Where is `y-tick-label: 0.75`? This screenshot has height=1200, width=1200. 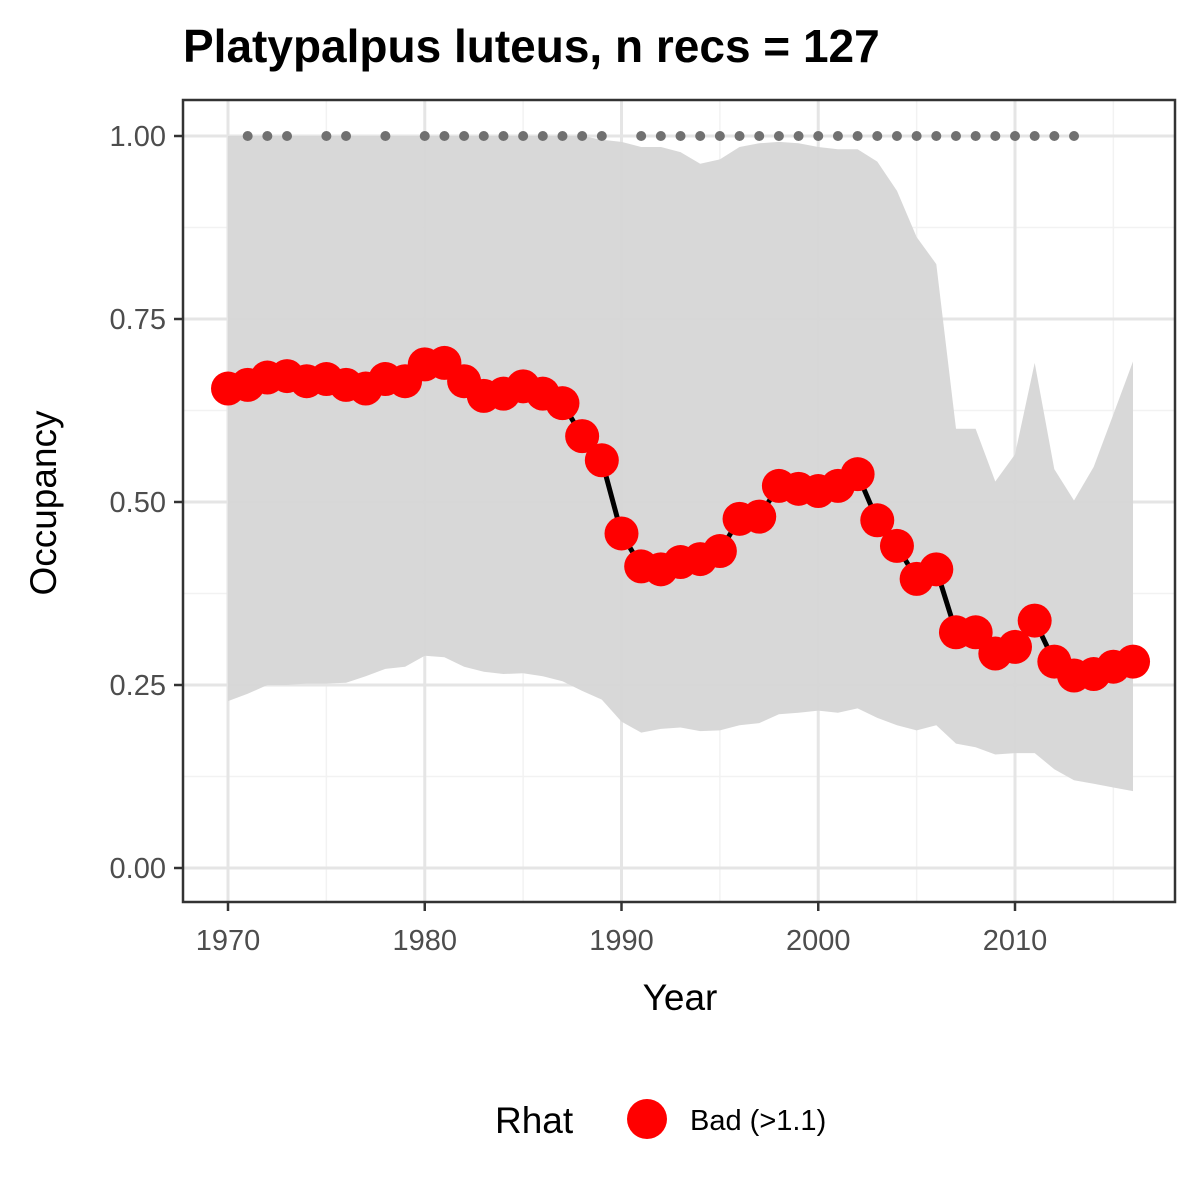 y-tick-label: 0.75 is located at coordinates (138, 320).